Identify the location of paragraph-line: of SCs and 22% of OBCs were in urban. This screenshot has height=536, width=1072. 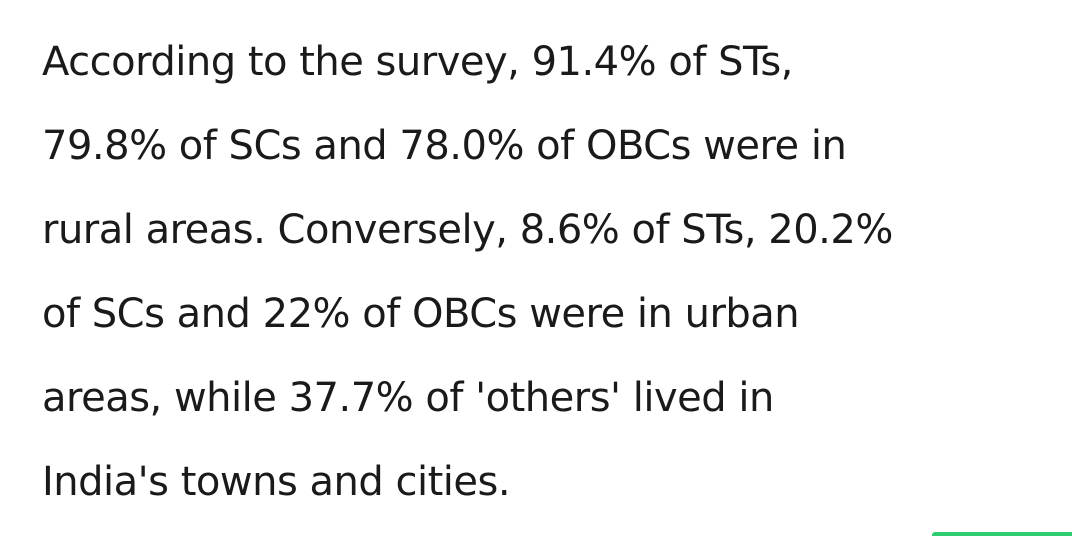
(421, 314).